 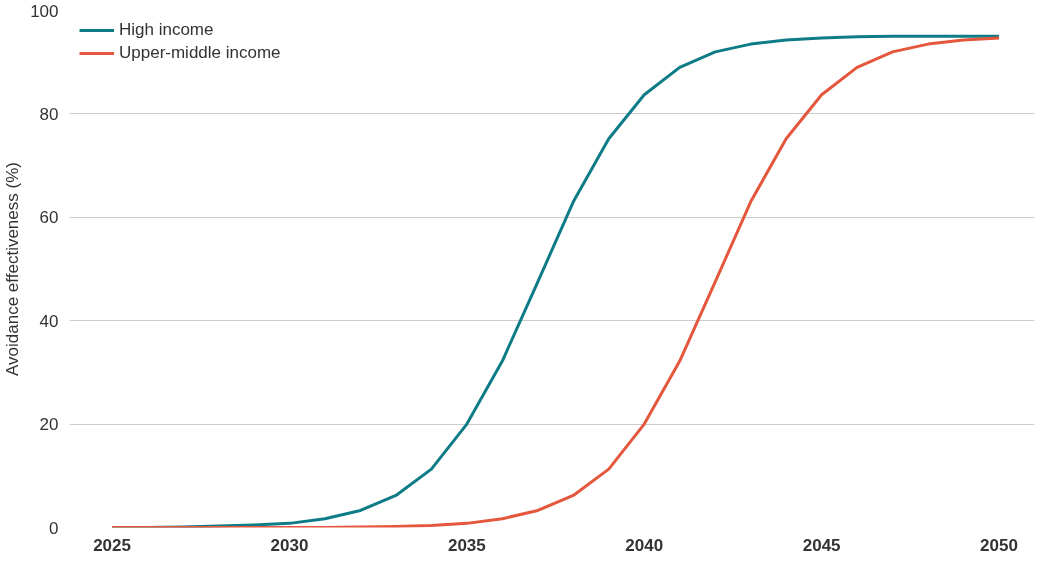 What do you see at coordinates (466, 545) in the screenshot?
I see `x-tick-label: 2035` at bounding box center [466, 545].